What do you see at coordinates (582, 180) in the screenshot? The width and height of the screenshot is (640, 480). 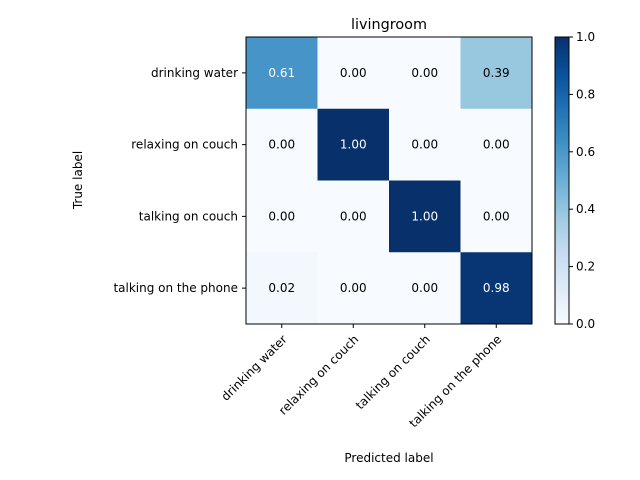 I see `colorbar-ticks: 0.0 0.2 0.4 0.6 0.8 1.0` at bounding box center [582, 180].